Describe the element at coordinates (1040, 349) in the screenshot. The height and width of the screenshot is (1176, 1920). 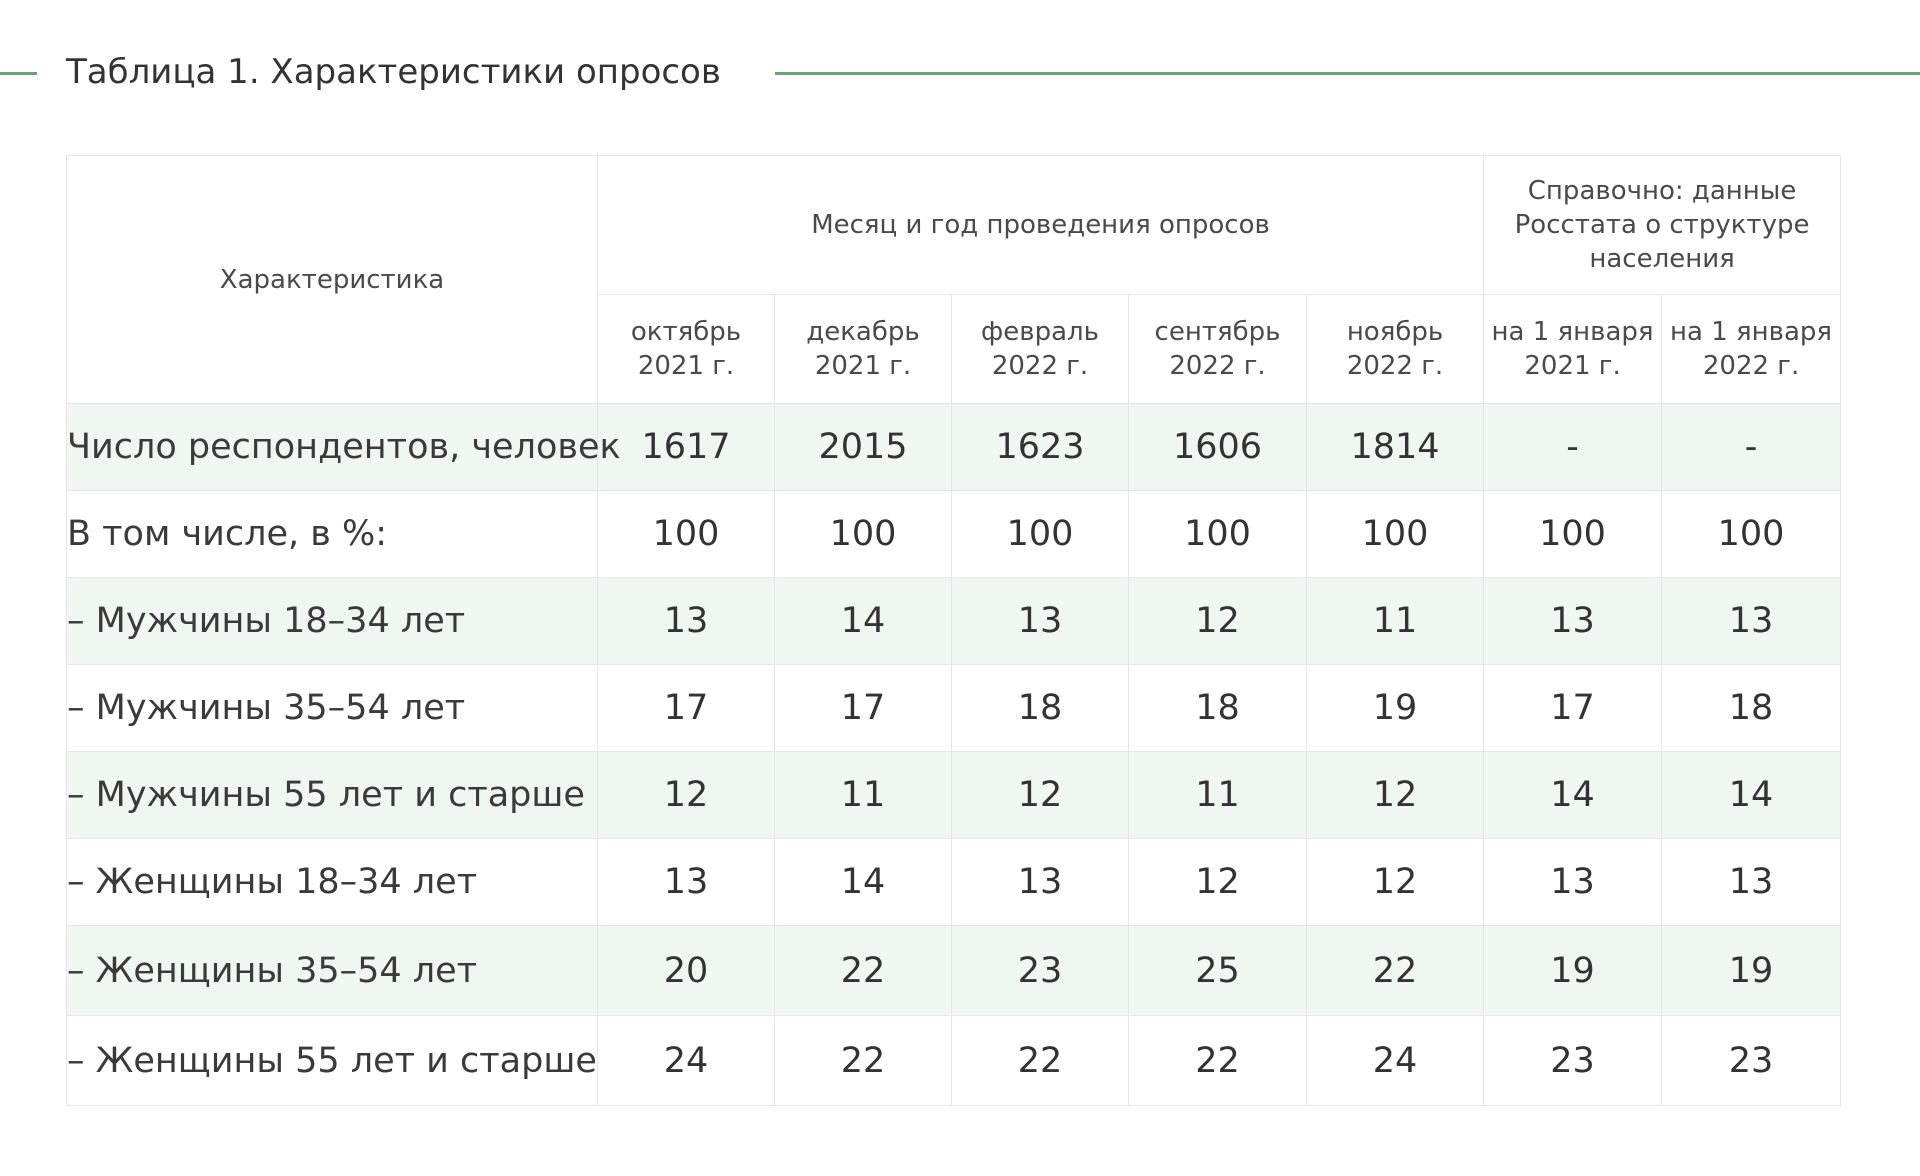
I see `header-col-feb-2022: февраль 2022 г.` at that location.